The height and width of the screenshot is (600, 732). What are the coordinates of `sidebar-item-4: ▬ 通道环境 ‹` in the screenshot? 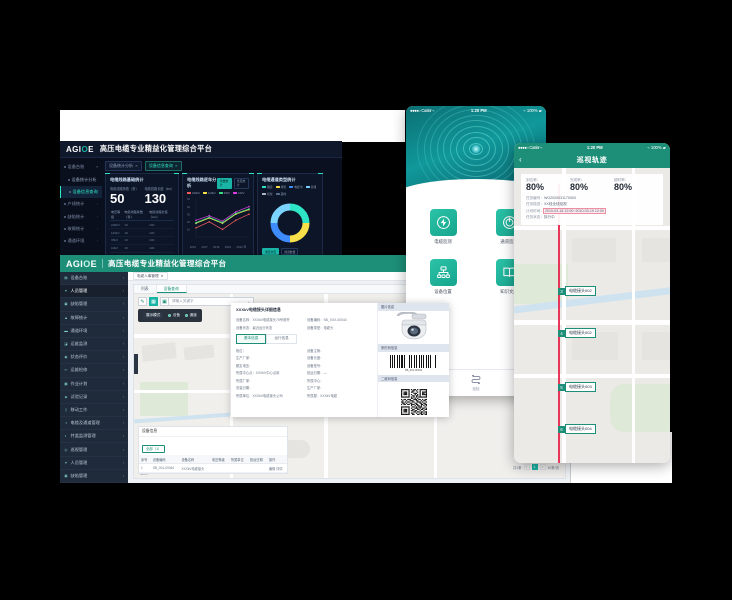 It's located at (94, 331).